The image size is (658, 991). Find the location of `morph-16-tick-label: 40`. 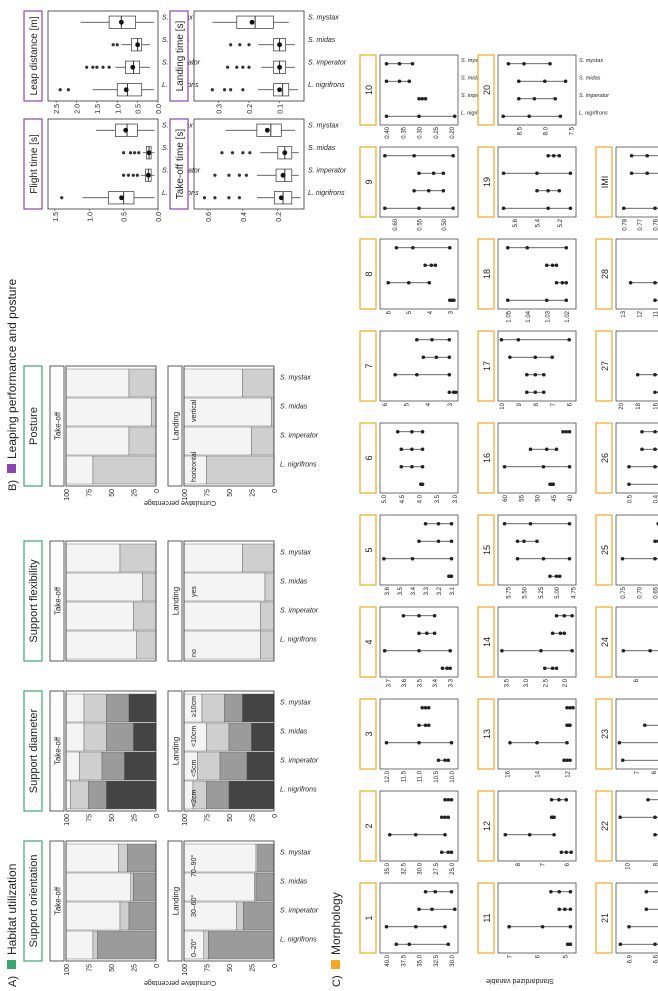

morph-16-tick-label: 40 is located at coordinates (571, 497).